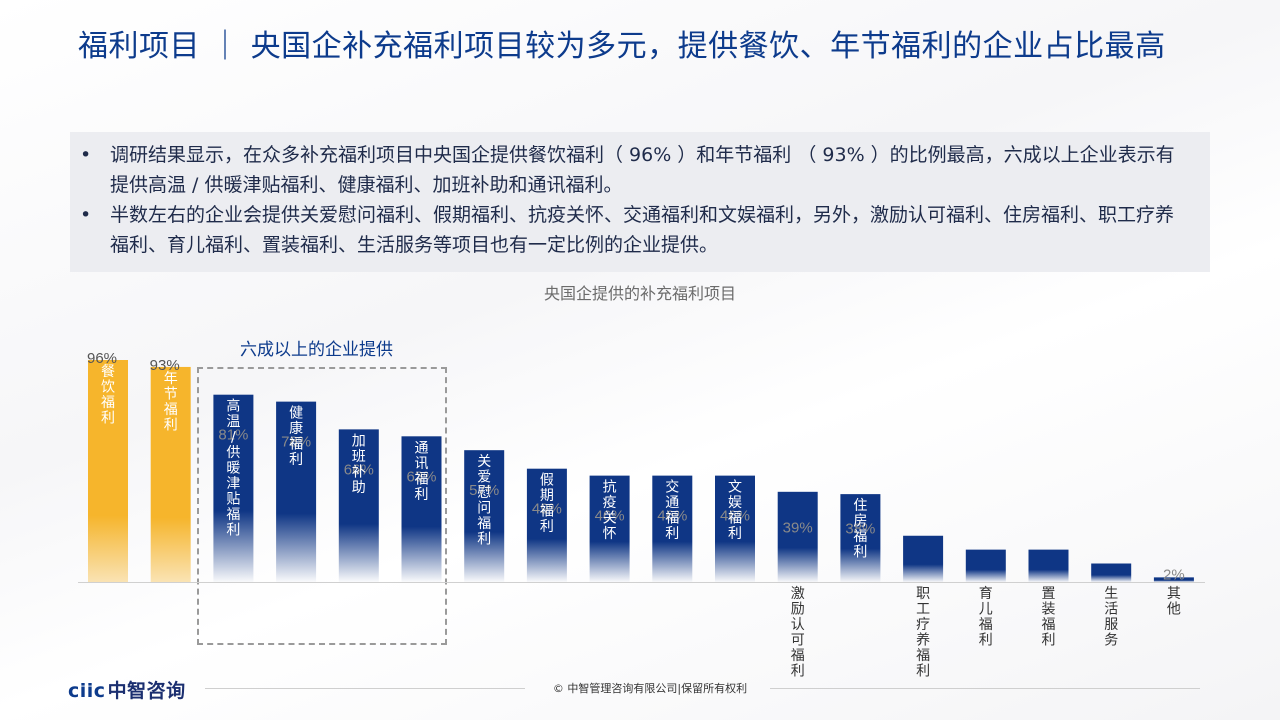  What do you see at coordinates (1111, 617) in the screenshot?
I see `category-label: 生活服务` at bounding box center [1111, 617].